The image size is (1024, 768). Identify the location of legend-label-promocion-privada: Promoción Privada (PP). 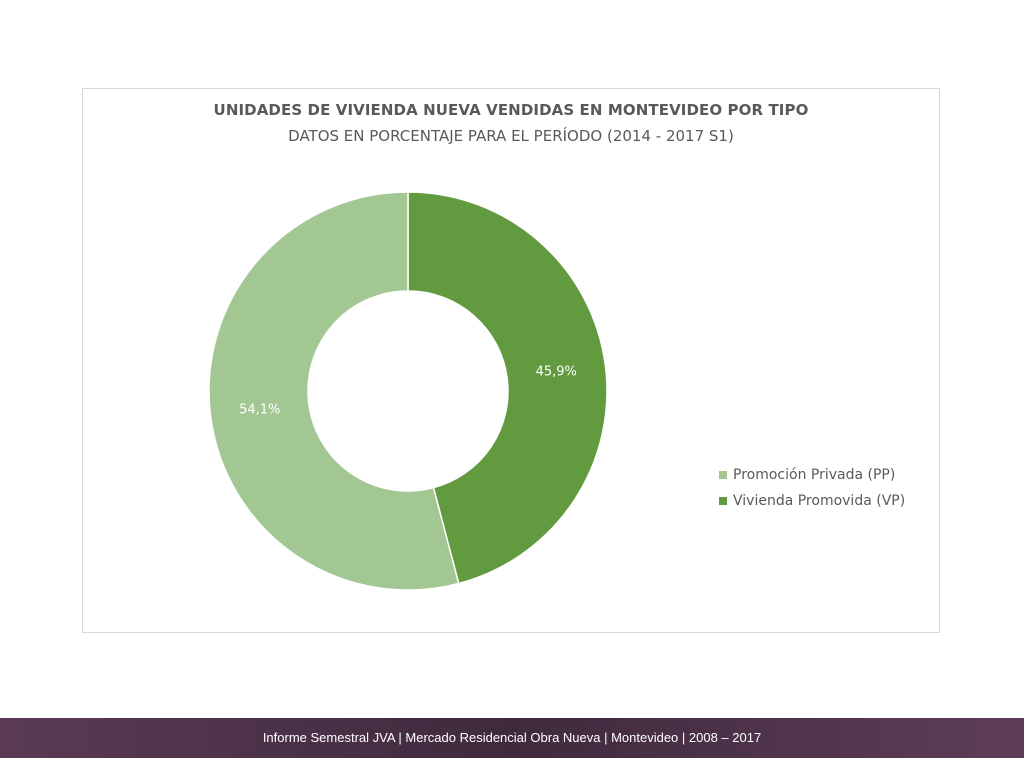
(814, 475).